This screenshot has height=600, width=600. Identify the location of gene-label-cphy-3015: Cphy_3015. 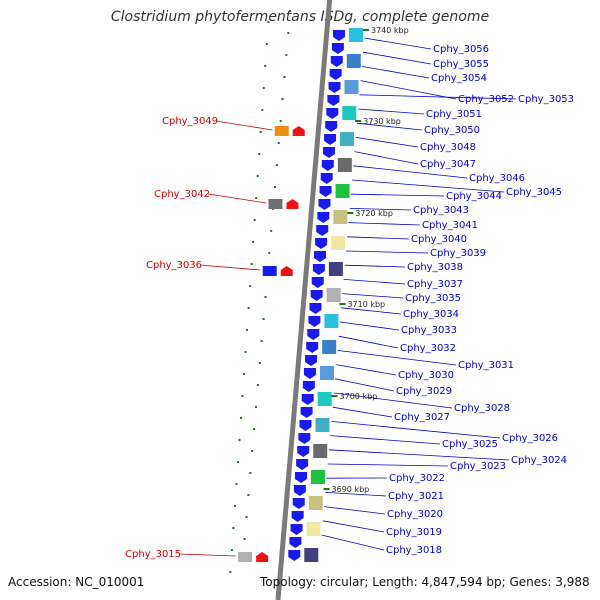
(153, 554).